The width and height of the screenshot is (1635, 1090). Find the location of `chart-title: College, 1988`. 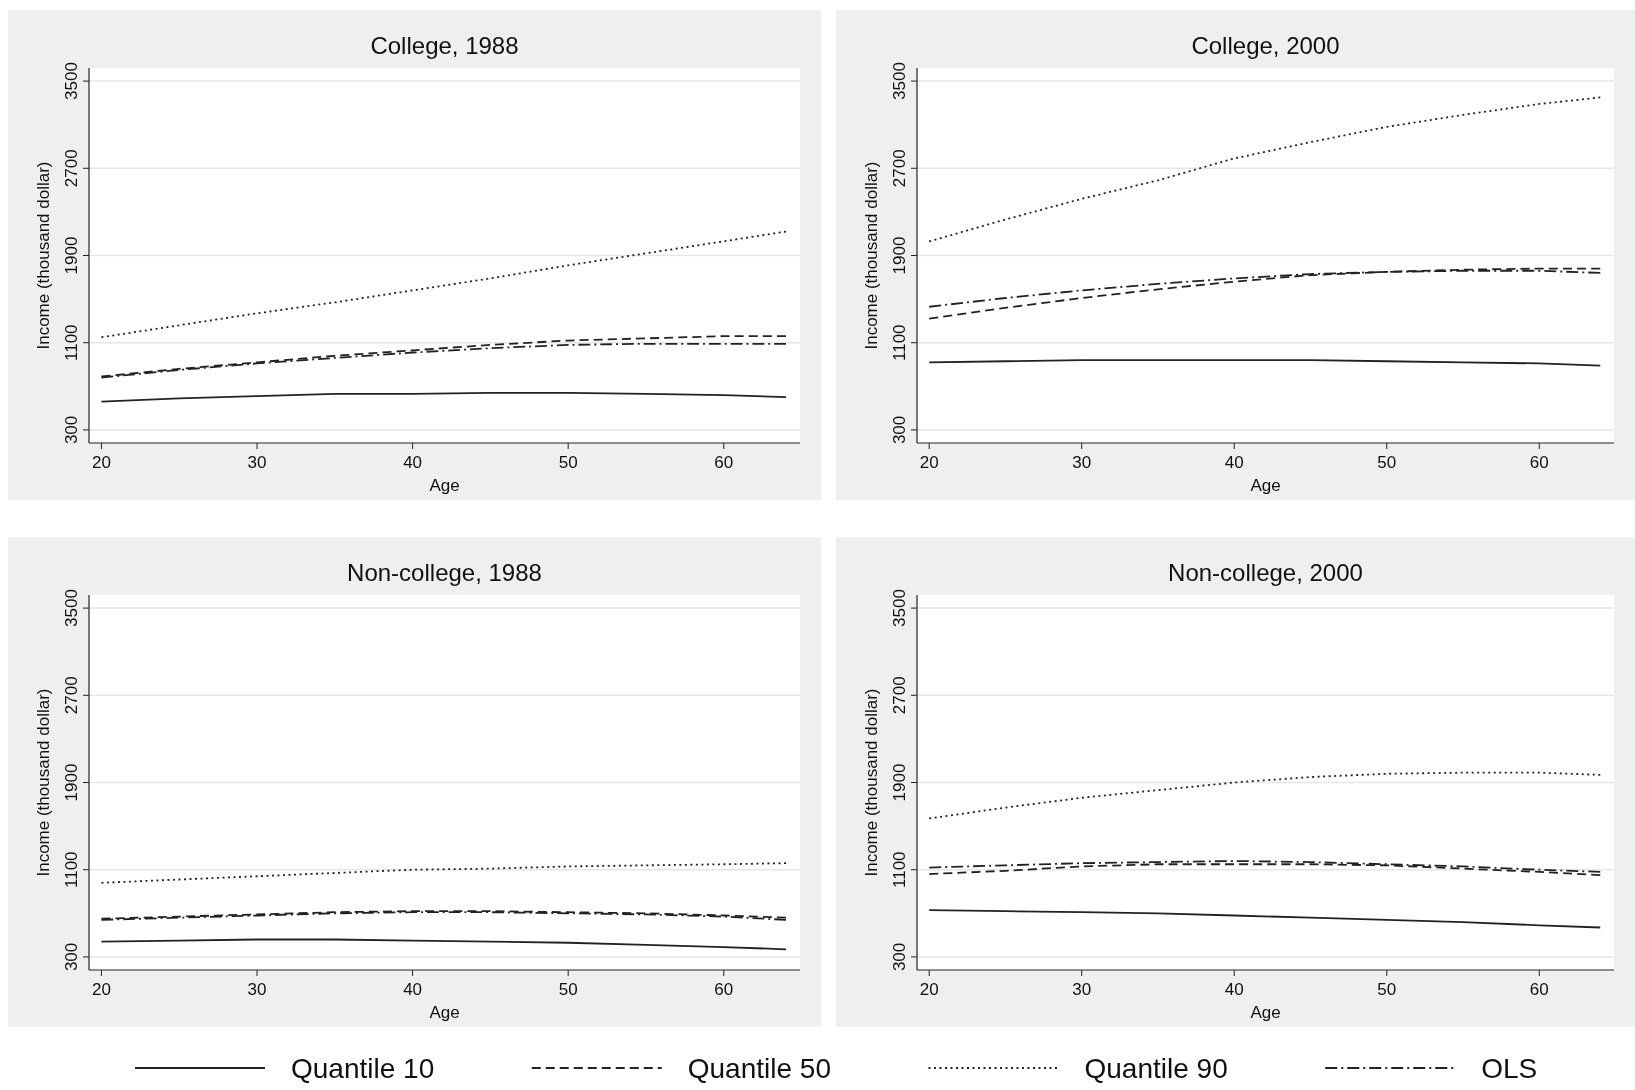

chart-title: College, 1988 is located at coordinates (444, 45).